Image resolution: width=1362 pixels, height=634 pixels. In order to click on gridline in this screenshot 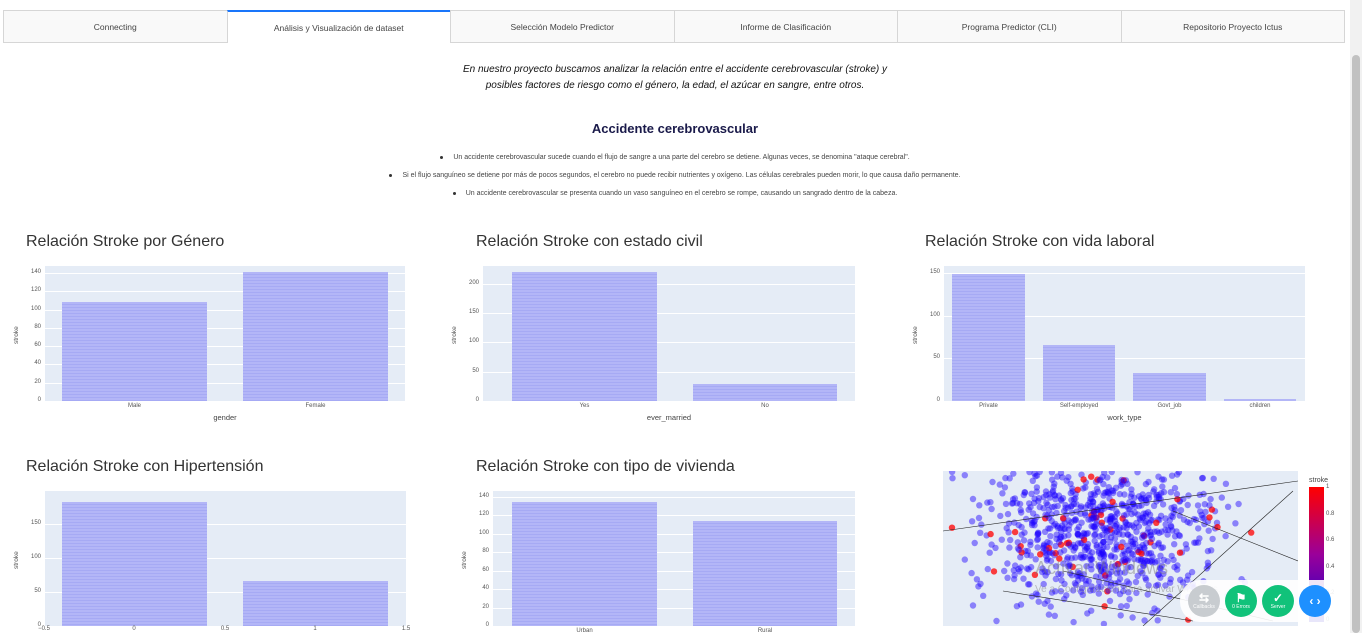, I will do `click(225, 310)`.